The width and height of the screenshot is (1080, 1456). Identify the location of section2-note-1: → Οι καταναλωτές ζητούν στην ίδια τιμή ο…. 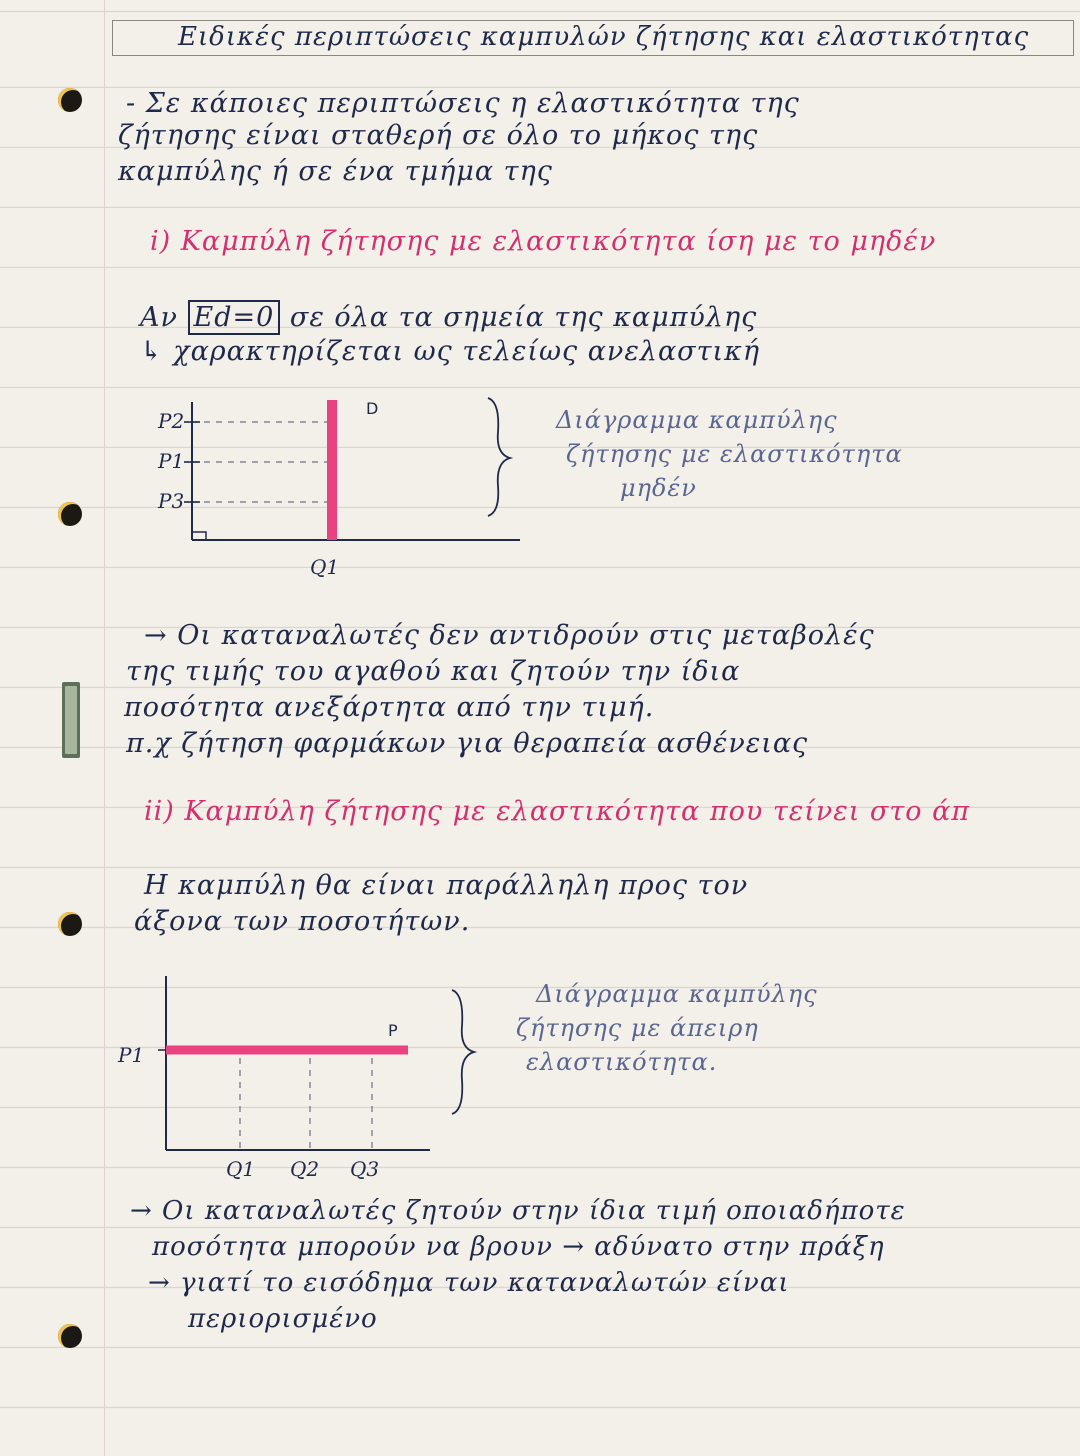
(518, 1211).